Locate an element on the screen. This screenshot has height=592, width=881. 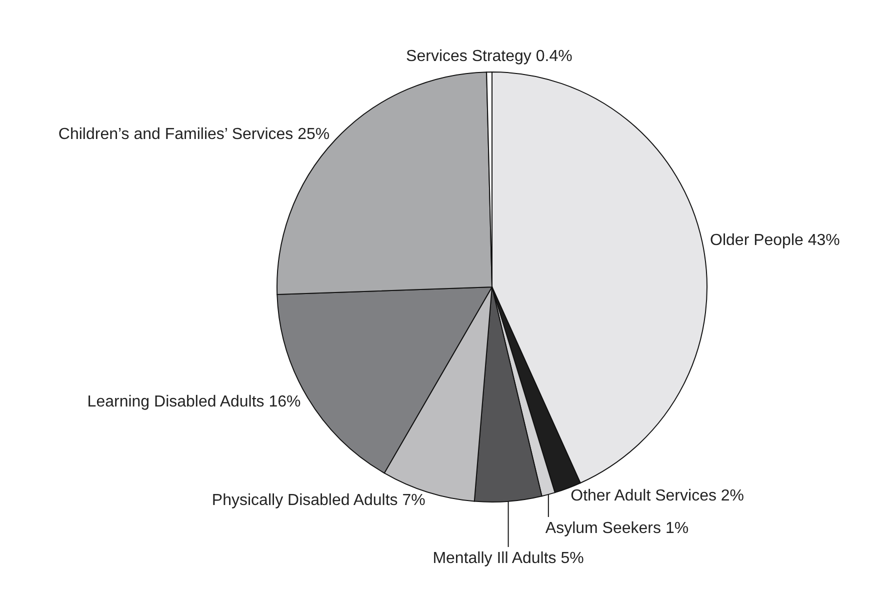
slice-label: Mentally Ill Adults 5% is located at coordinates (508, 558).